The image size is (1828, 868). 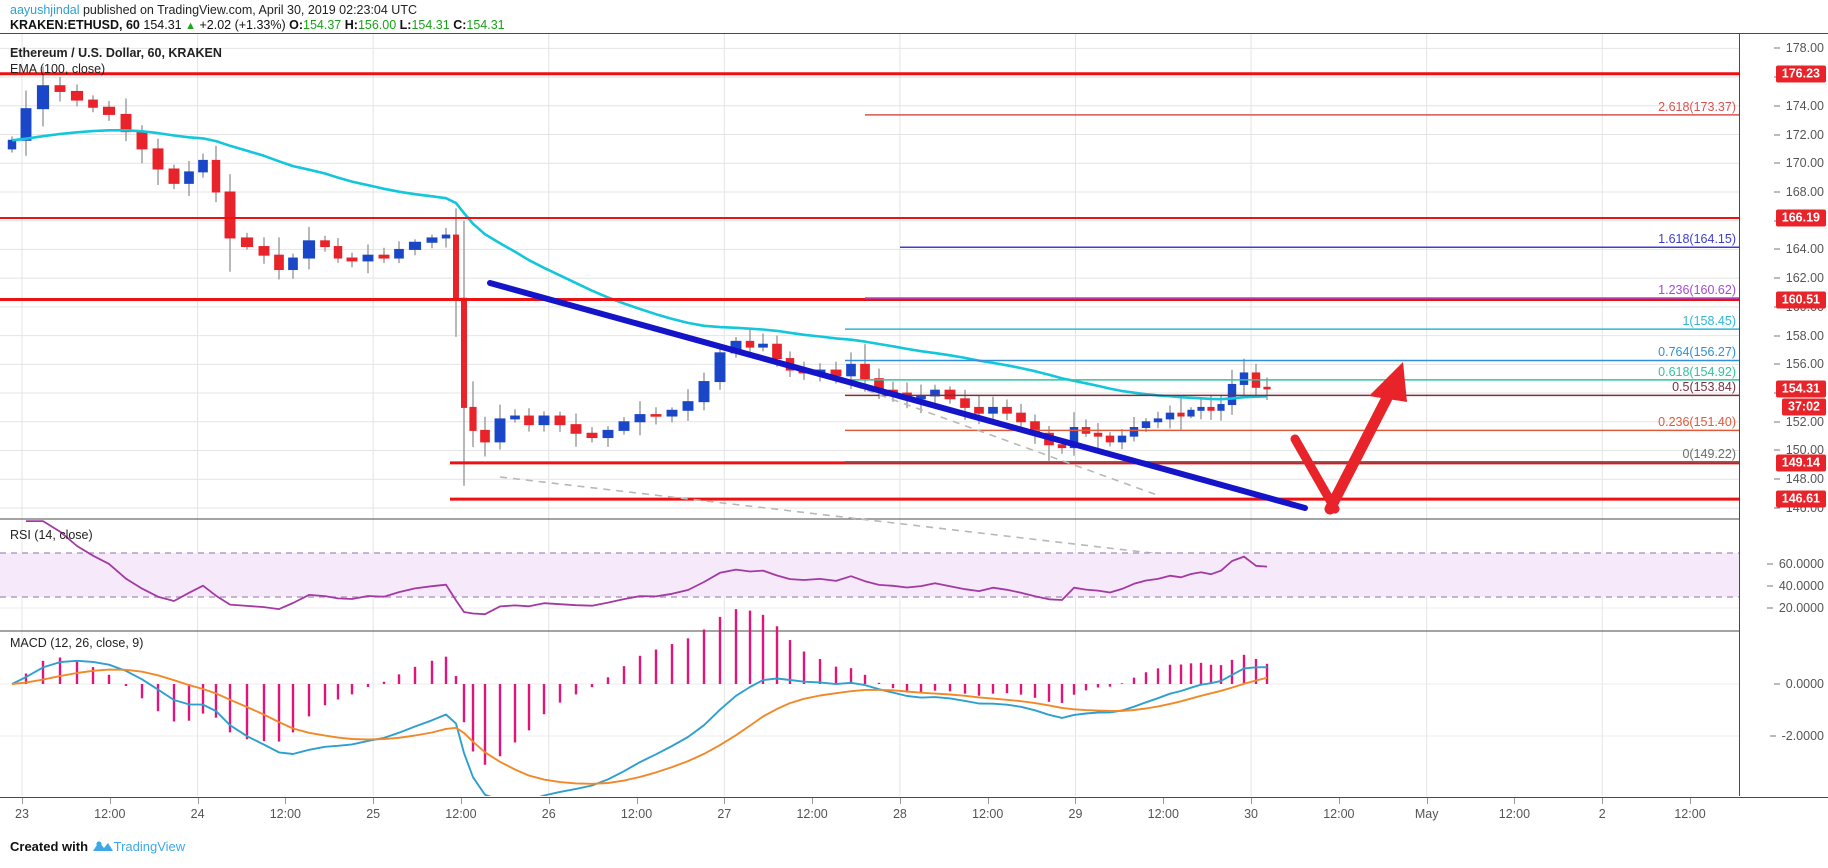 What do you see at coordinates (351, 25) in the screenshot?
I see `high-key: H:` at bounding box center [351, 25].